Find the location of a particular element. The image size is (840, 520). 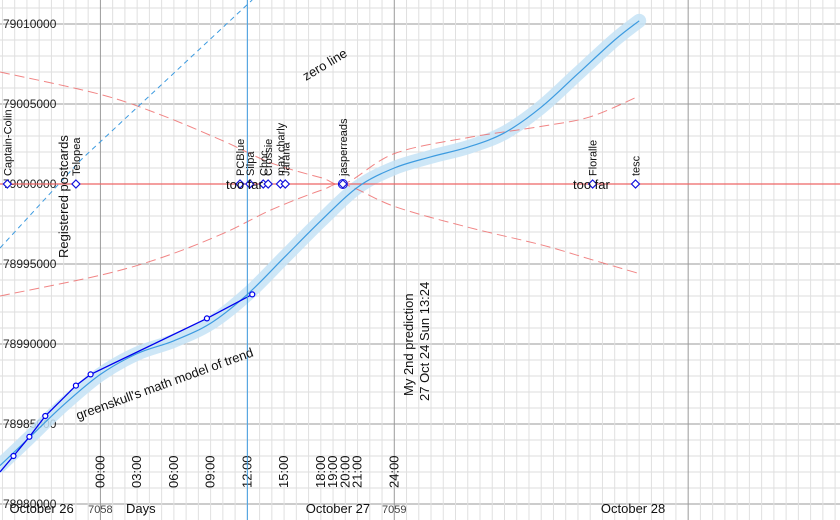

x-time-tick-label: 19:00 is located at coordinates (332, 471).